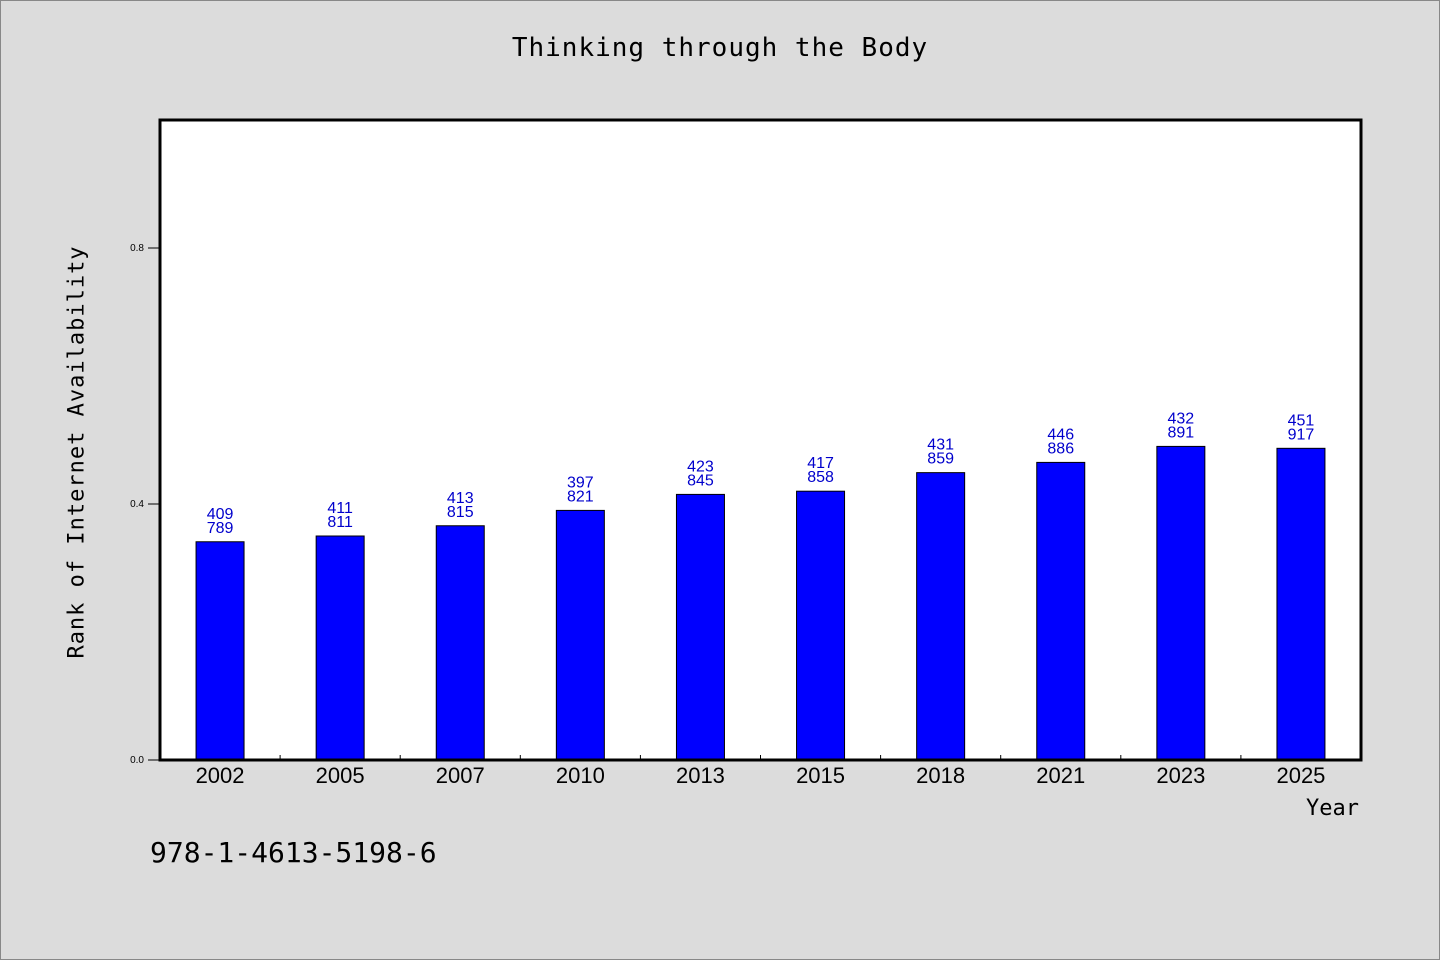 The height and width of the screenshot is (960, 1440). I want to click on data-label-bottom: 821, so click(580, 496).